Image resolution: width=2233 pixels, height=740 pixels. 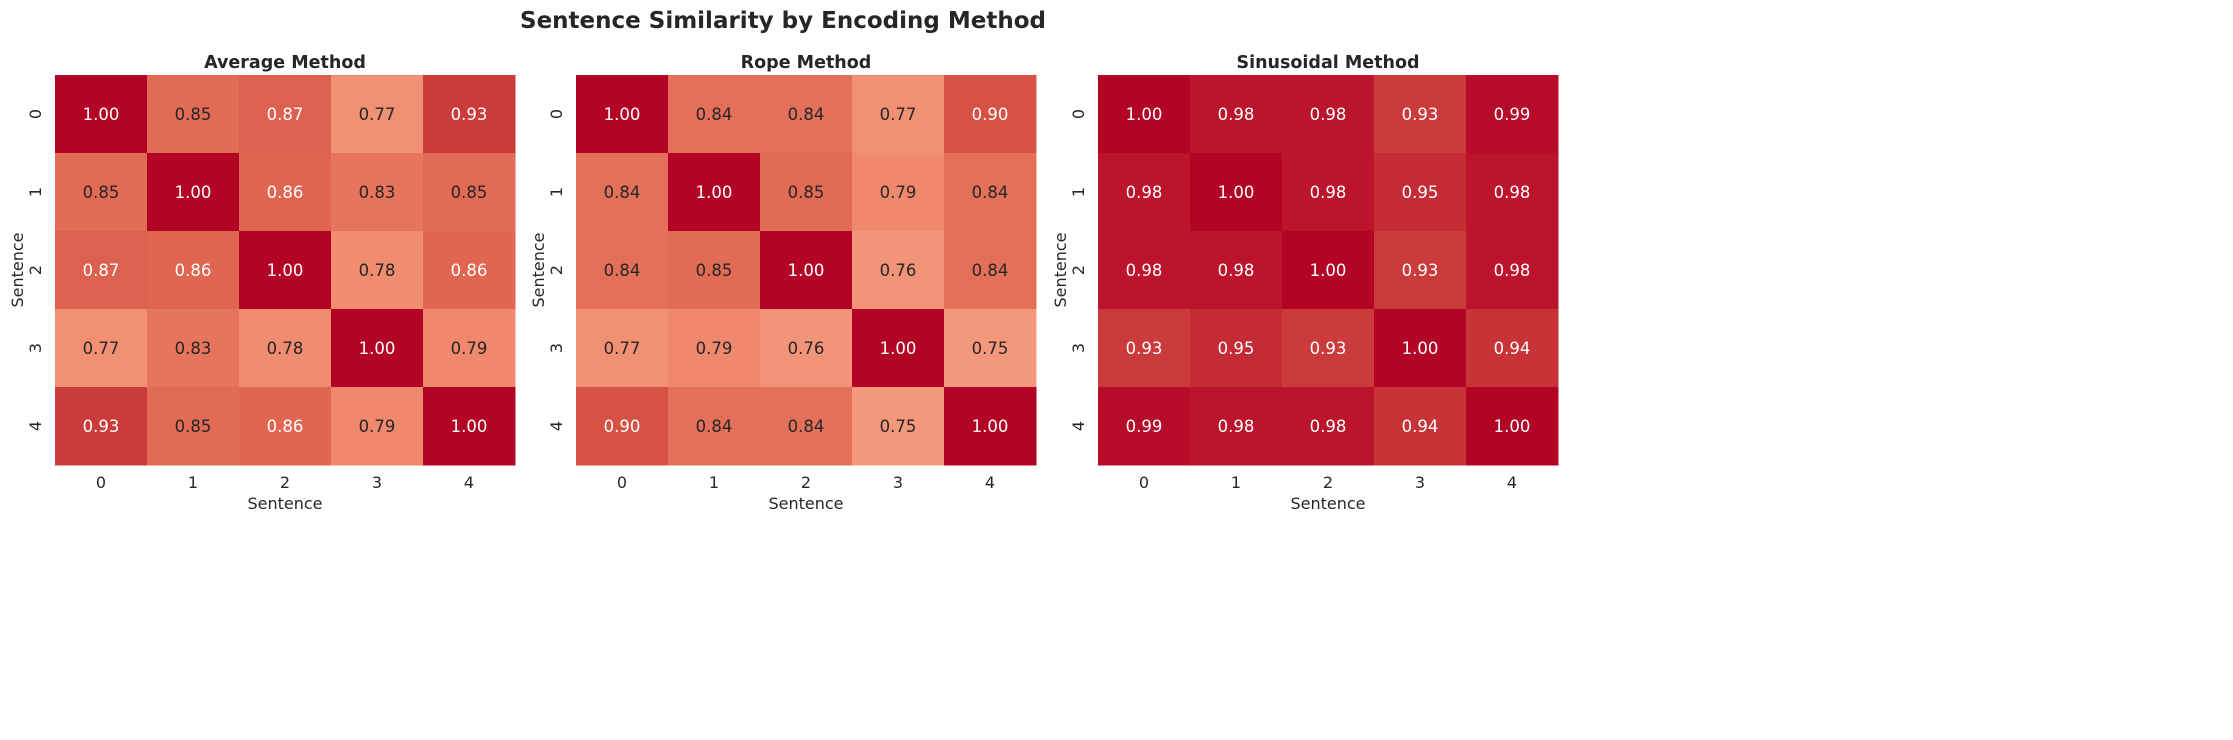 I want to click on x-tick-label: 2, so click(x=806, y=482).